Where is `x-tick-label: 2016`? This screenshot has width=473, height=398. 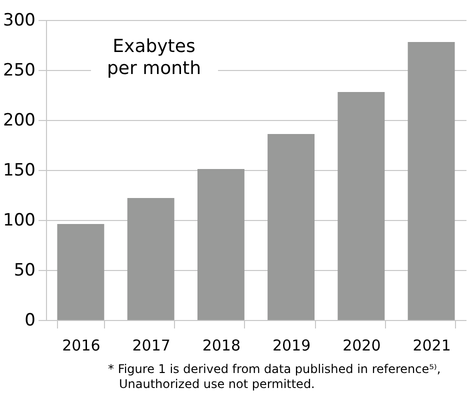
x-tick-label: 2016 is located at coordinates (81, 345).